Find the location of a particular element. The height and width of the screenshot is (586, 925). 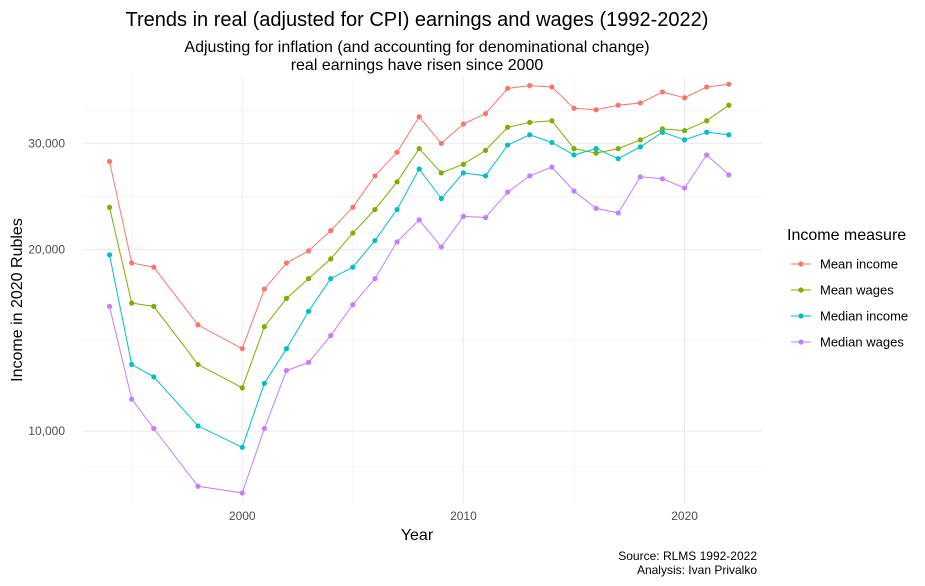

legend-label: Median wages is located at coordinates (862, 342).